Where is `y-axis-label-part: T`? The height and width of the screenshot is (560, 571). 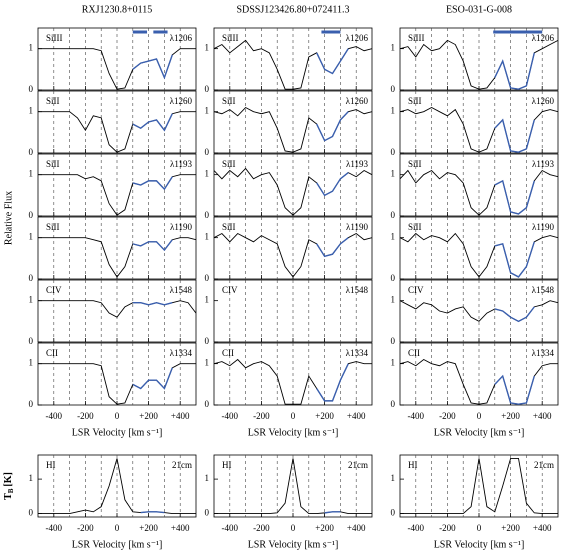
y-axis-label-part: T is located at coordinates (8, 496).